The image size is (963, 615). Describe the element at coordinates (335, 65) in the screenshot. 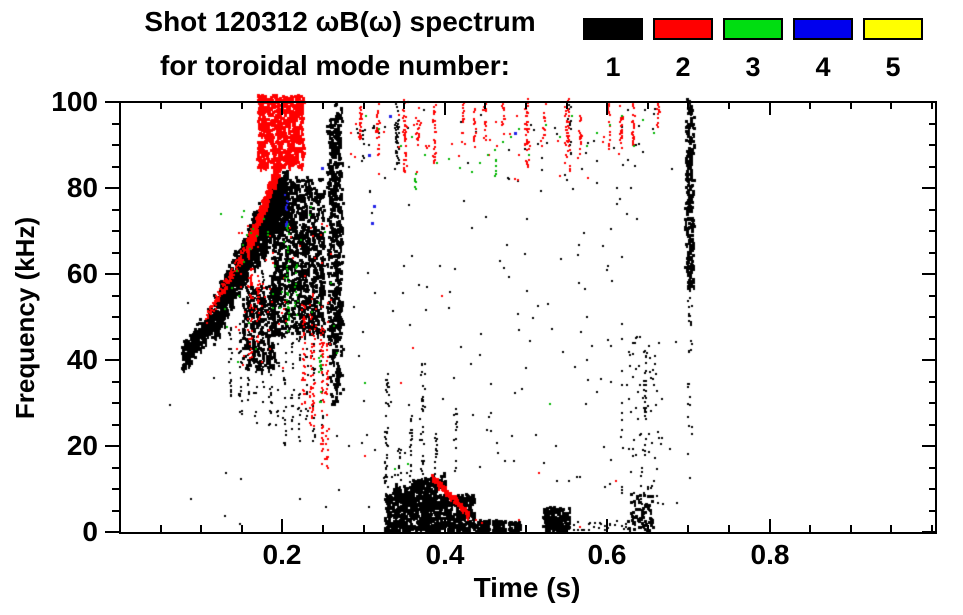

I see `chart-subtitle: for toroidal mode number:` at that location.